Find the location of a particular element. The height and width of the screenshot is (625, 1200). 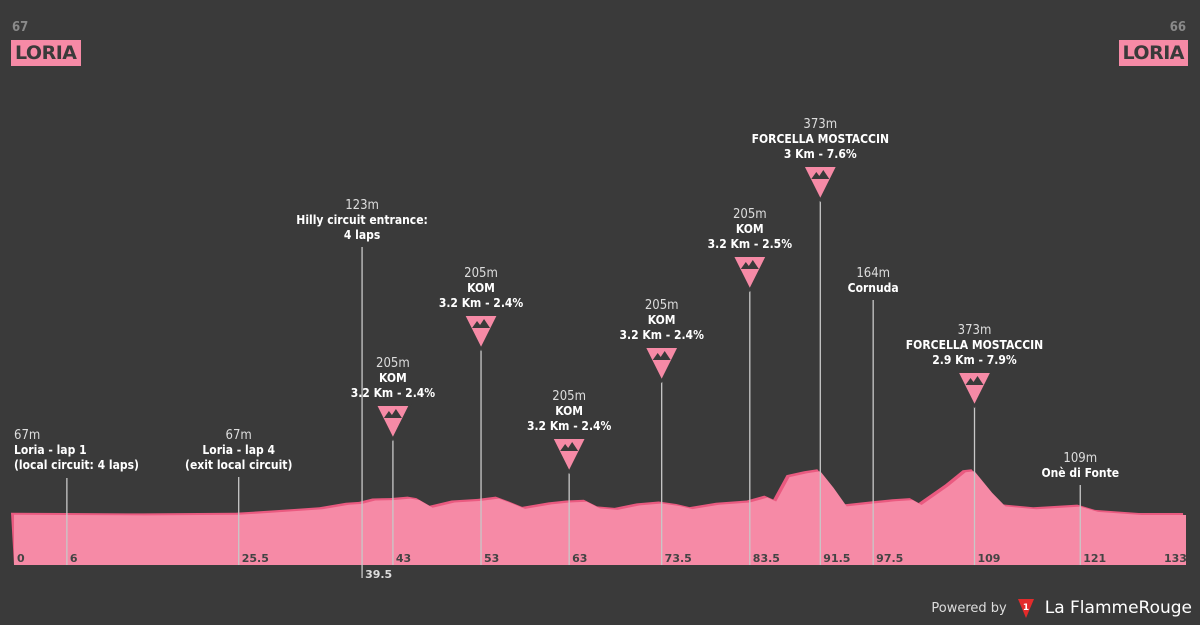

km-tick-label: 109 is located at coordinates (989, 558).